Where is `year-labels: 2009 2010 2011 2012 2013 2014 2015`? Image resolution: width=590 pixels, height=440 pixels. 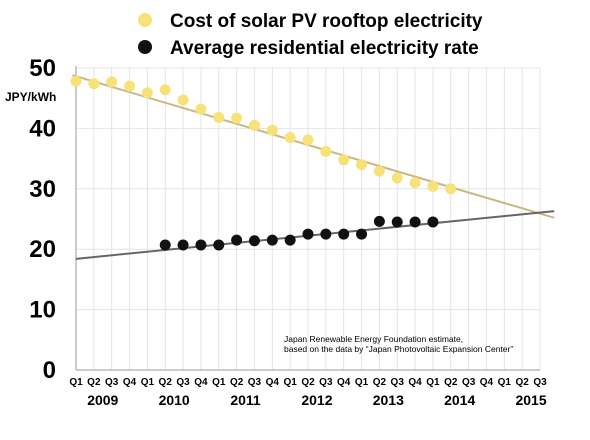 year-labels: 2009 2010 2011 2012 2013 2014 2015 is located at coordinates (317, 400).